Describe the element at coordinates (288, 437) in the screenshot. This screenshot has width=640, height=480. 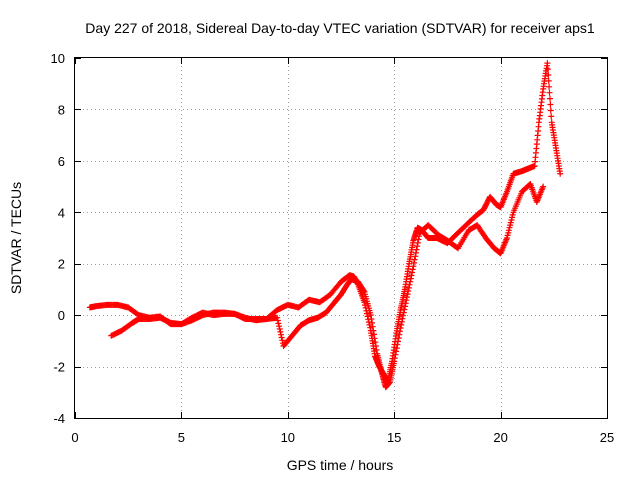
I see `x-tick-label: 10` at that location.